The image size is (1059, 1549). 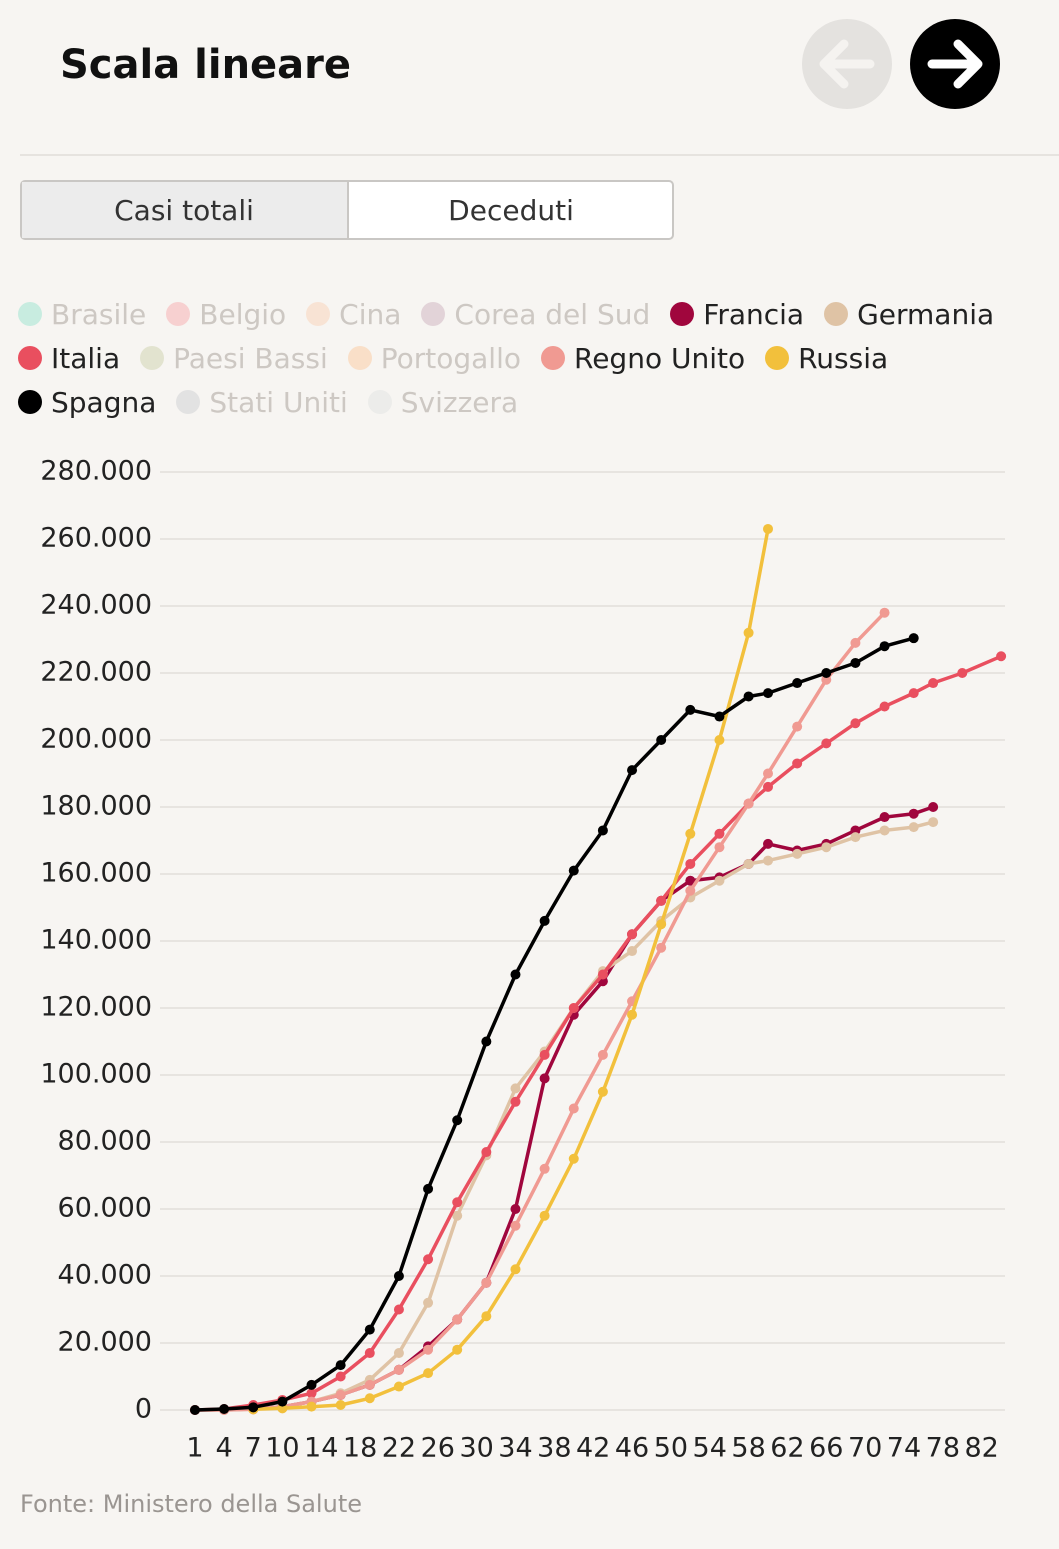 I want to click on x-tick-label: 10, so click(x=282, y=1448).